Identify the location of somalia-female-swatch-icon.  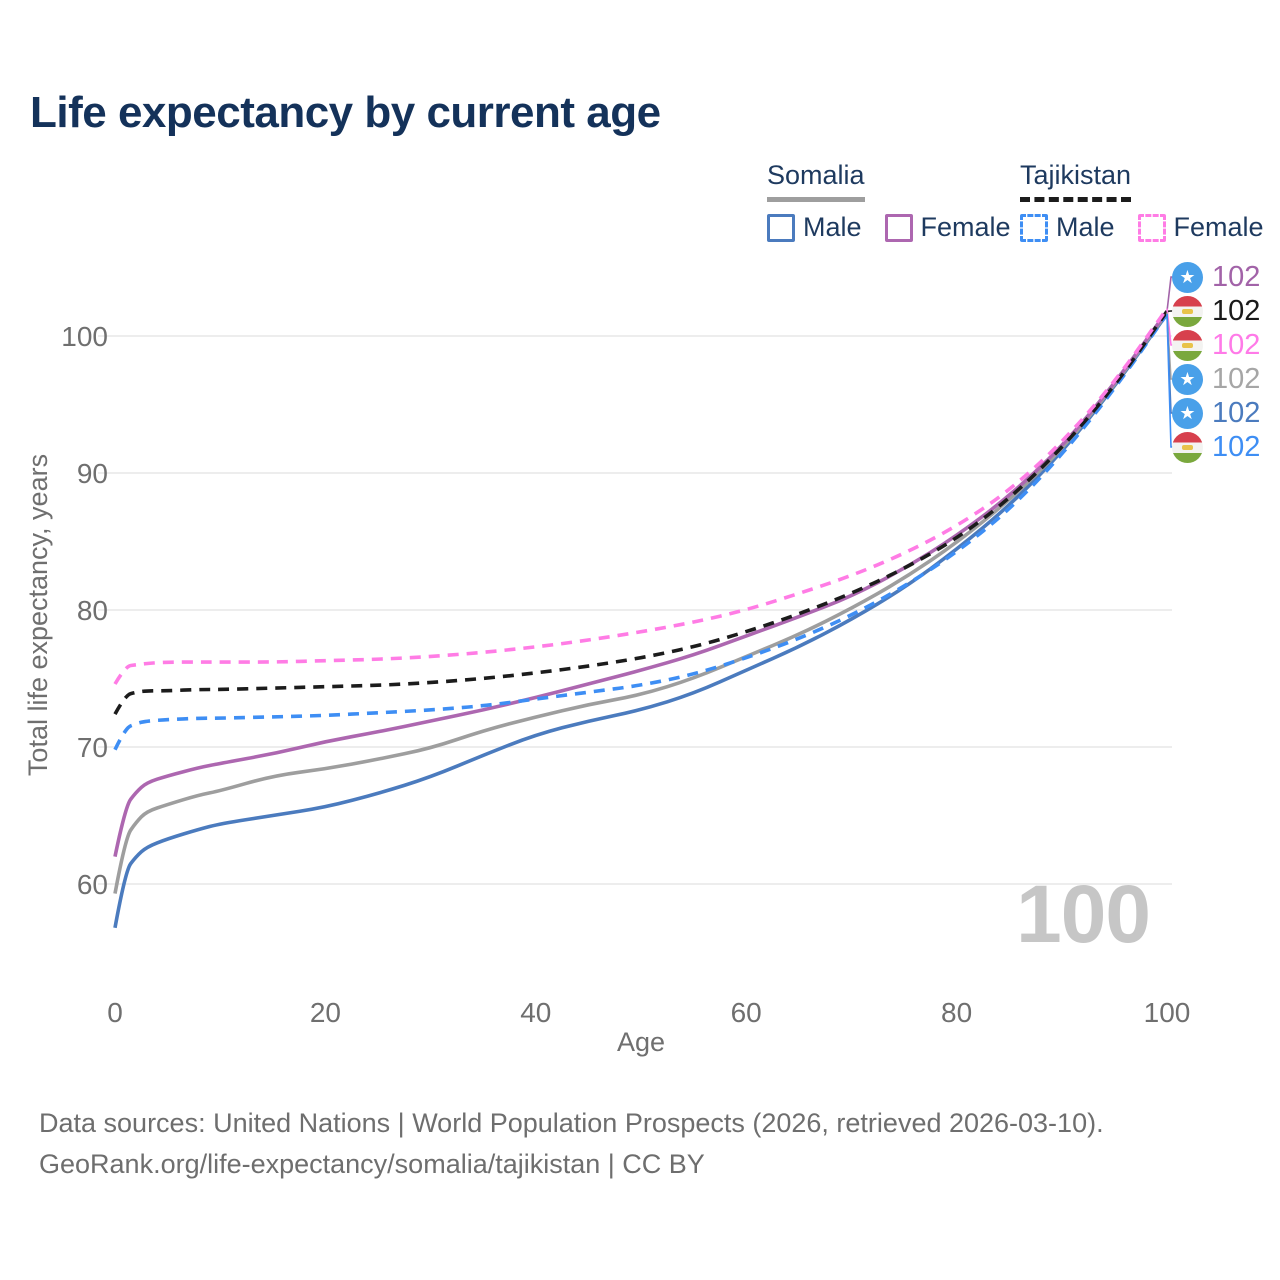
(898, 227).